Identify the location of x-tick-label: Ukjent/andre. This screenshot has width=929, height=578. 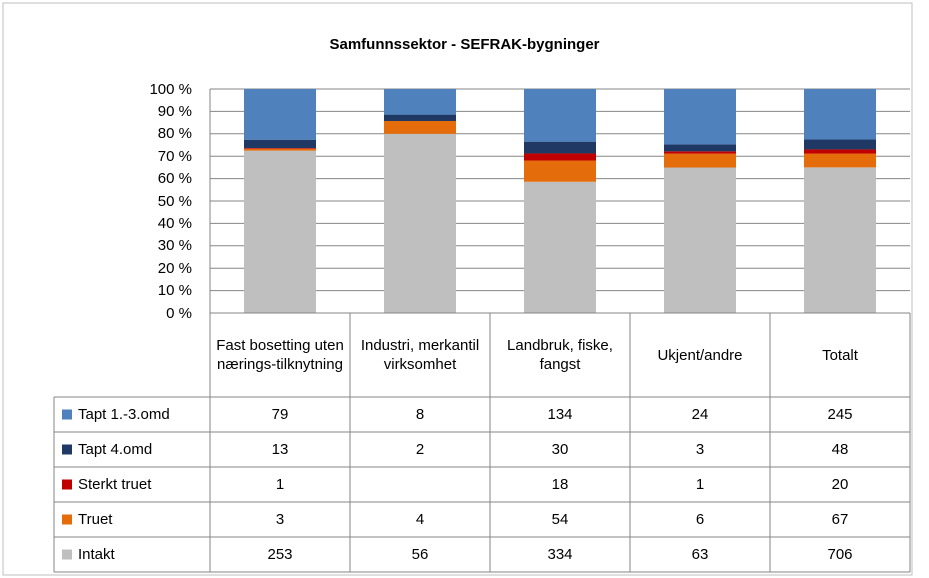
(700, 355).